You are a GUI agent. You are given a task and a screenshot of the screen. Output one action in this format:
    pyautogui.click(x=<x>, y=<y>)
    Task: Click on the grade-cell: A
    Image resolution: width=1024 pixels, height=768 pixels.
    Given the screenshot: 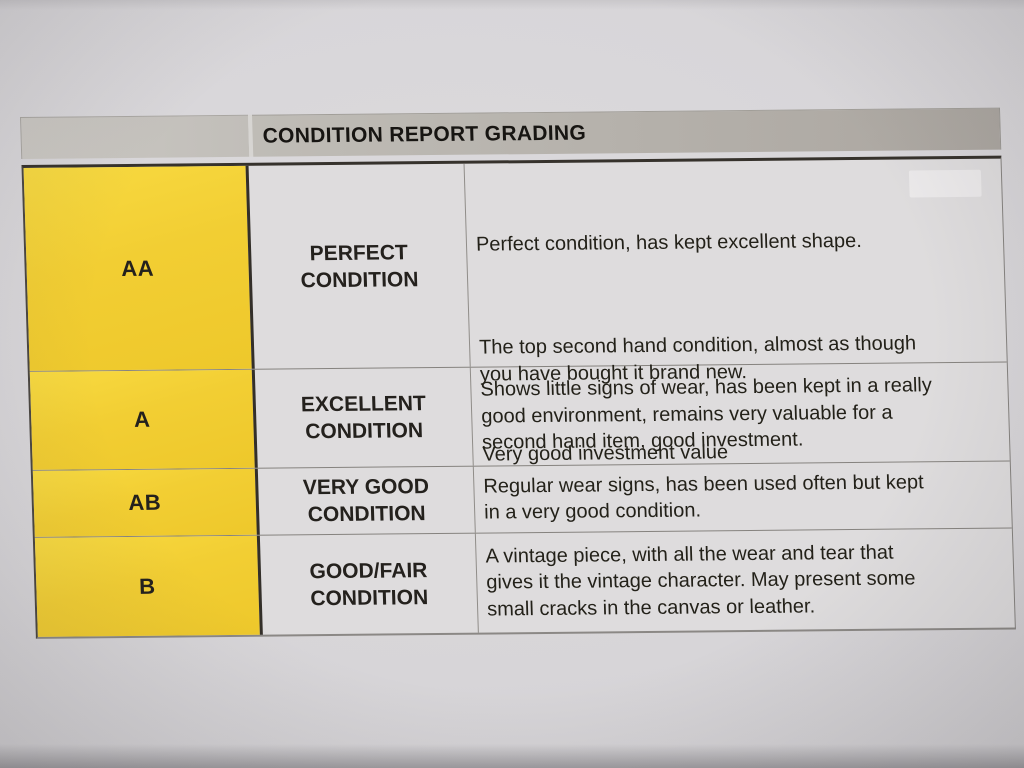 What is the action you would take?
    pyautogui.click(x=143, y=419)
    